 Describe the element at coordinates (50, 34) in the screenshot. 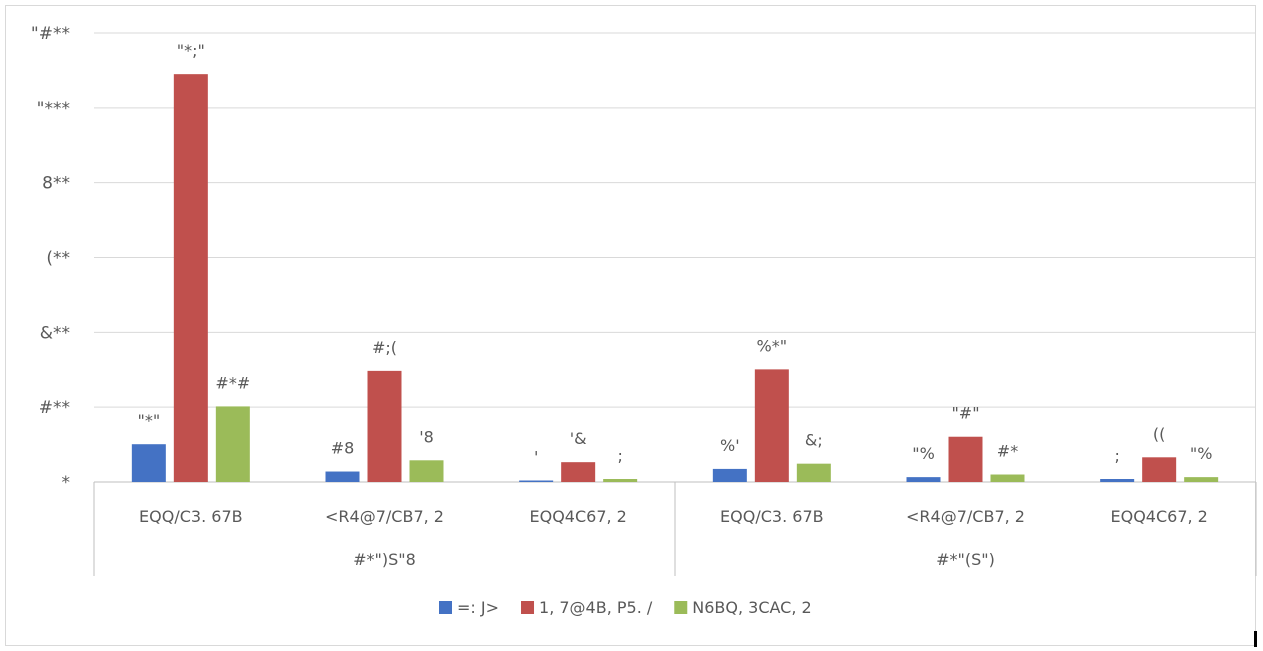

I see `y-tick-label: "#**` at that location.